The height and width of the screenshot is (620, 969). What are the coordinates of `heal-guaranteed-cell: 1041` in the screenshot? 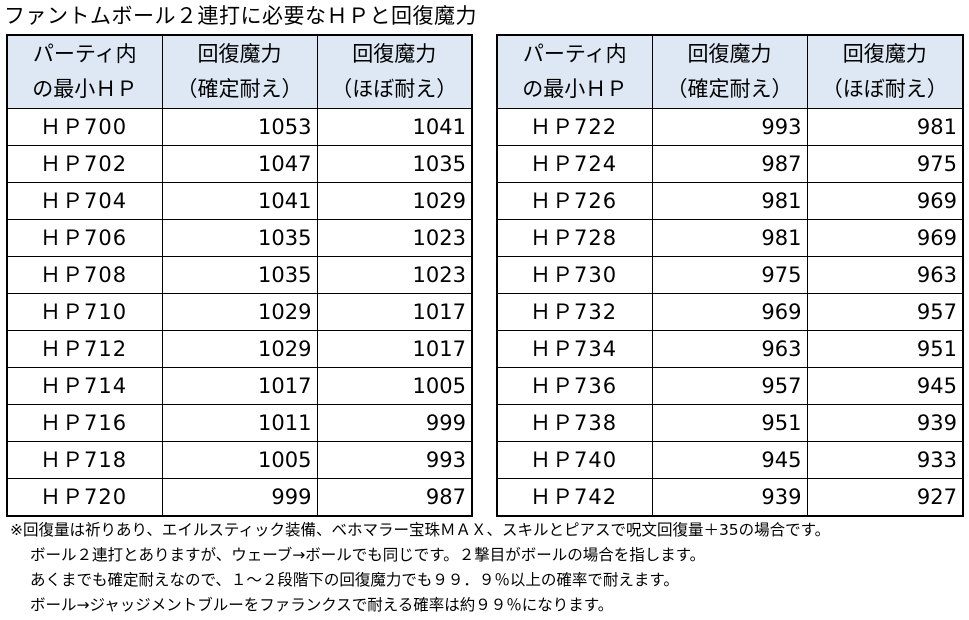 It's located at (239, 201).